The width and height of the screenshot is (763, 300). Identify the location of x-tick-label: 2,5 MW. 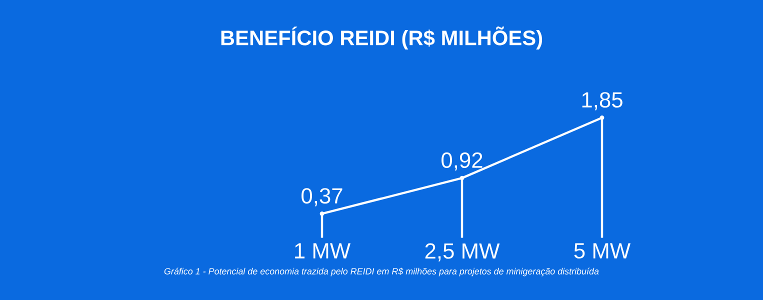
(462, 252).